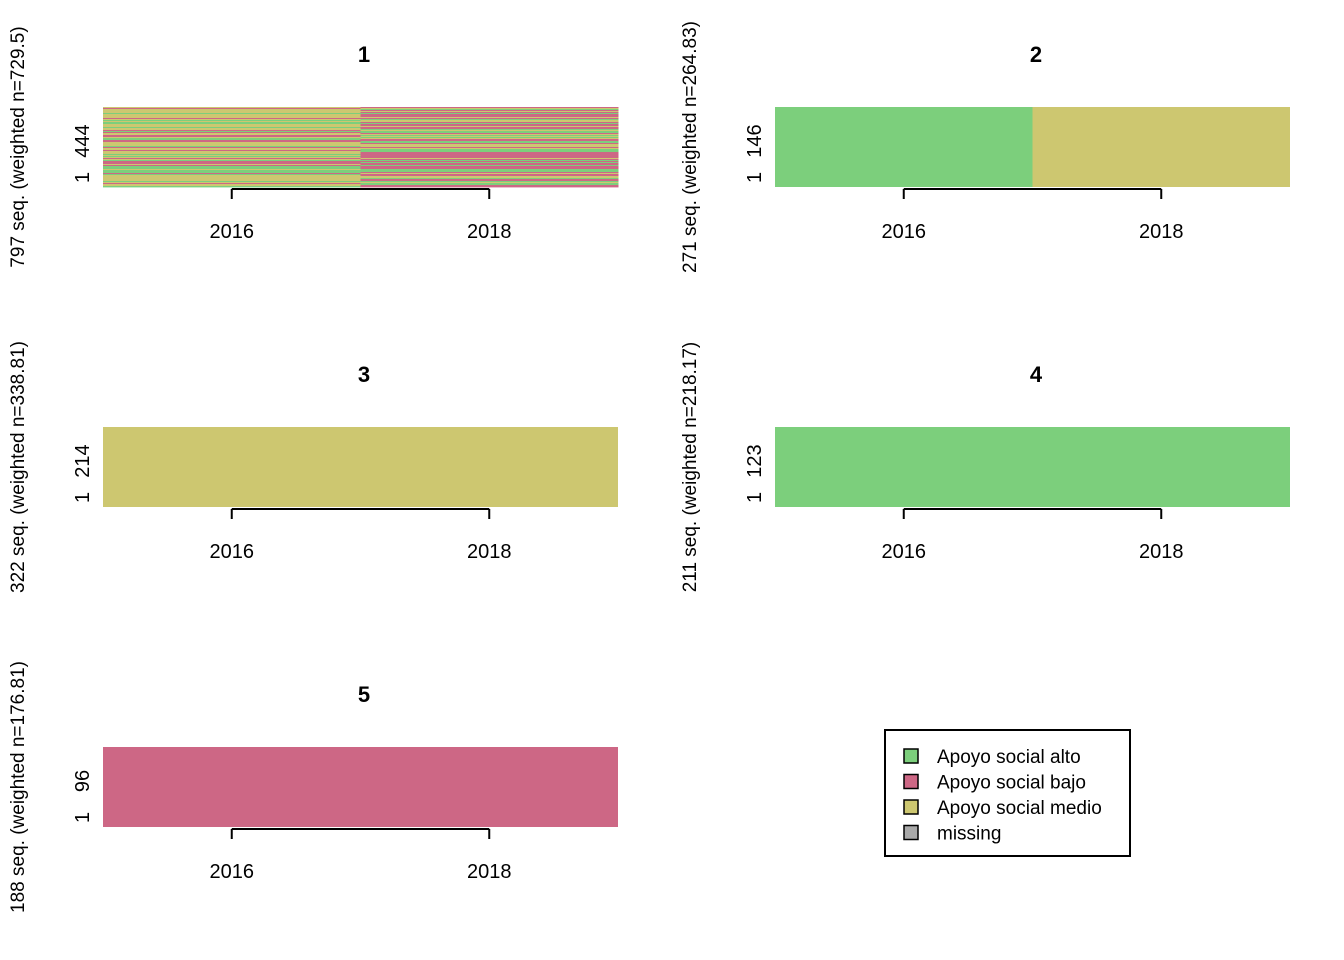 The image size is (1344, 960). Describe the element at coordinates (83, 460) in the screenshot. I see `y-tick-label: 214` at that location.